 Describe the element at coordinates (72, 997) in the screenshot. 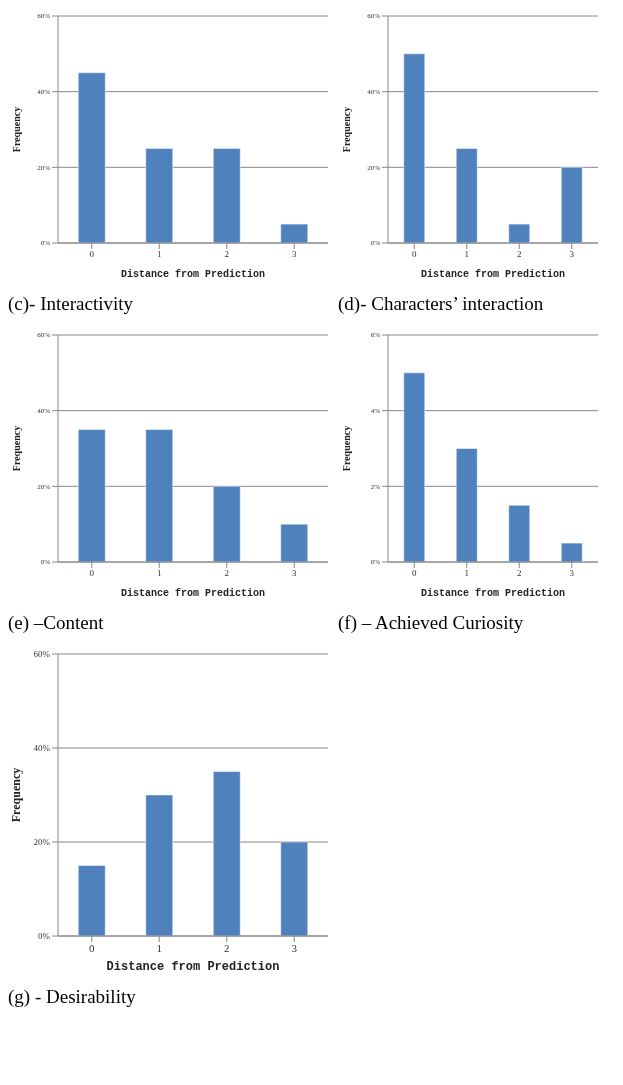

I see `text: (g) - Desirability` at that location.